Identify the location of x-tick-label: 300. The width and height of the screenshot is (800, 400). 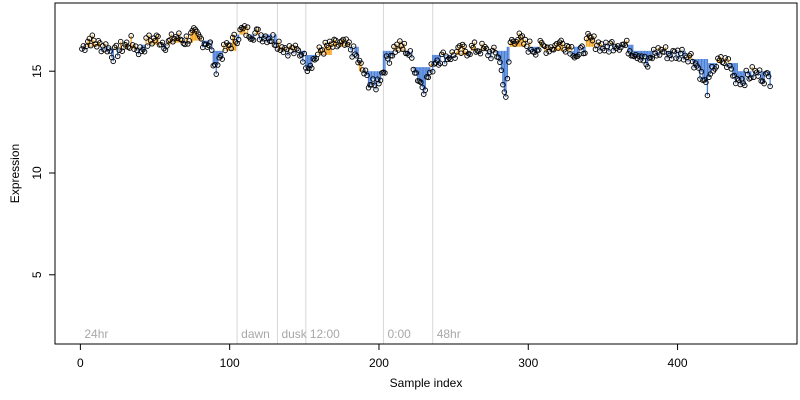
(528, 363).